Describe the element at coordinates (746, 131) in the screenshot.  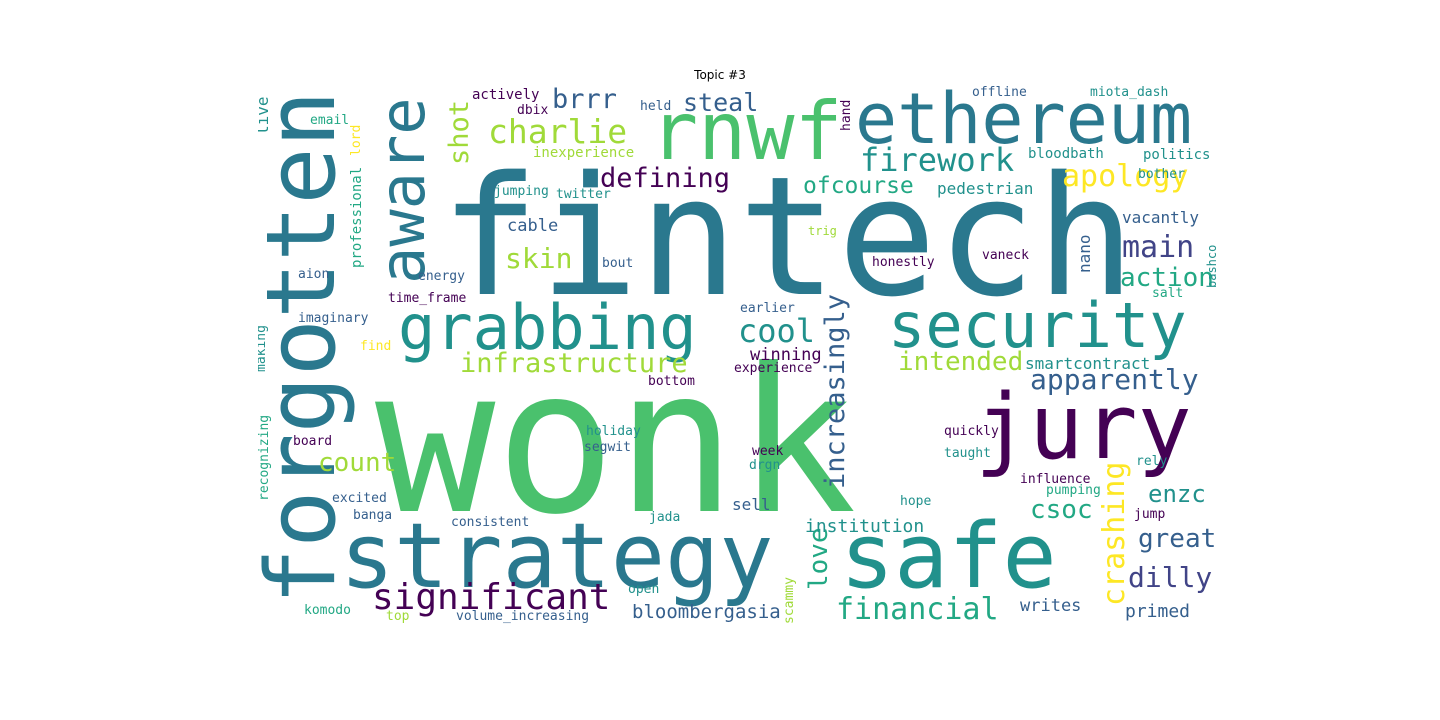
I see `word-rnwf: rnwf` at that location.